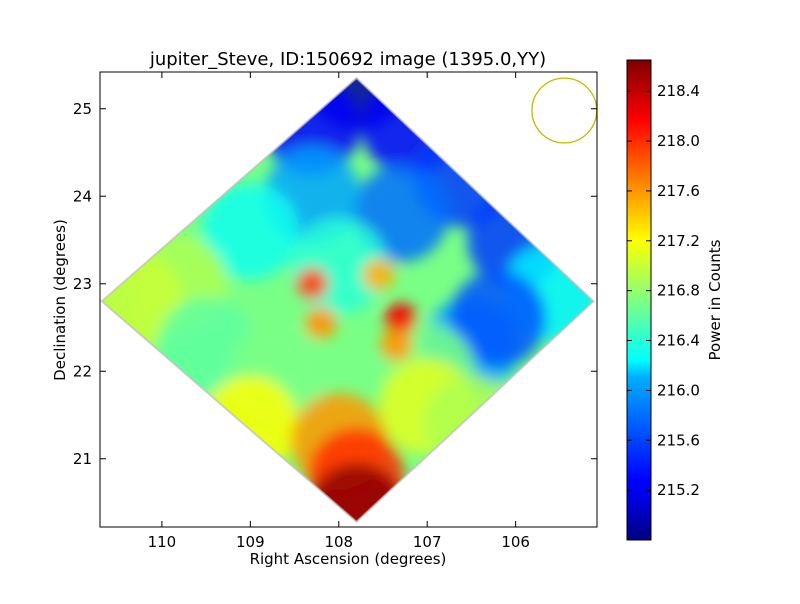 The width and height of the screenshot is (800, 604). Describe the element at coordinates (678, 490) in the screenshot. I see `colorbar-tick-label: 215.2` at that location.